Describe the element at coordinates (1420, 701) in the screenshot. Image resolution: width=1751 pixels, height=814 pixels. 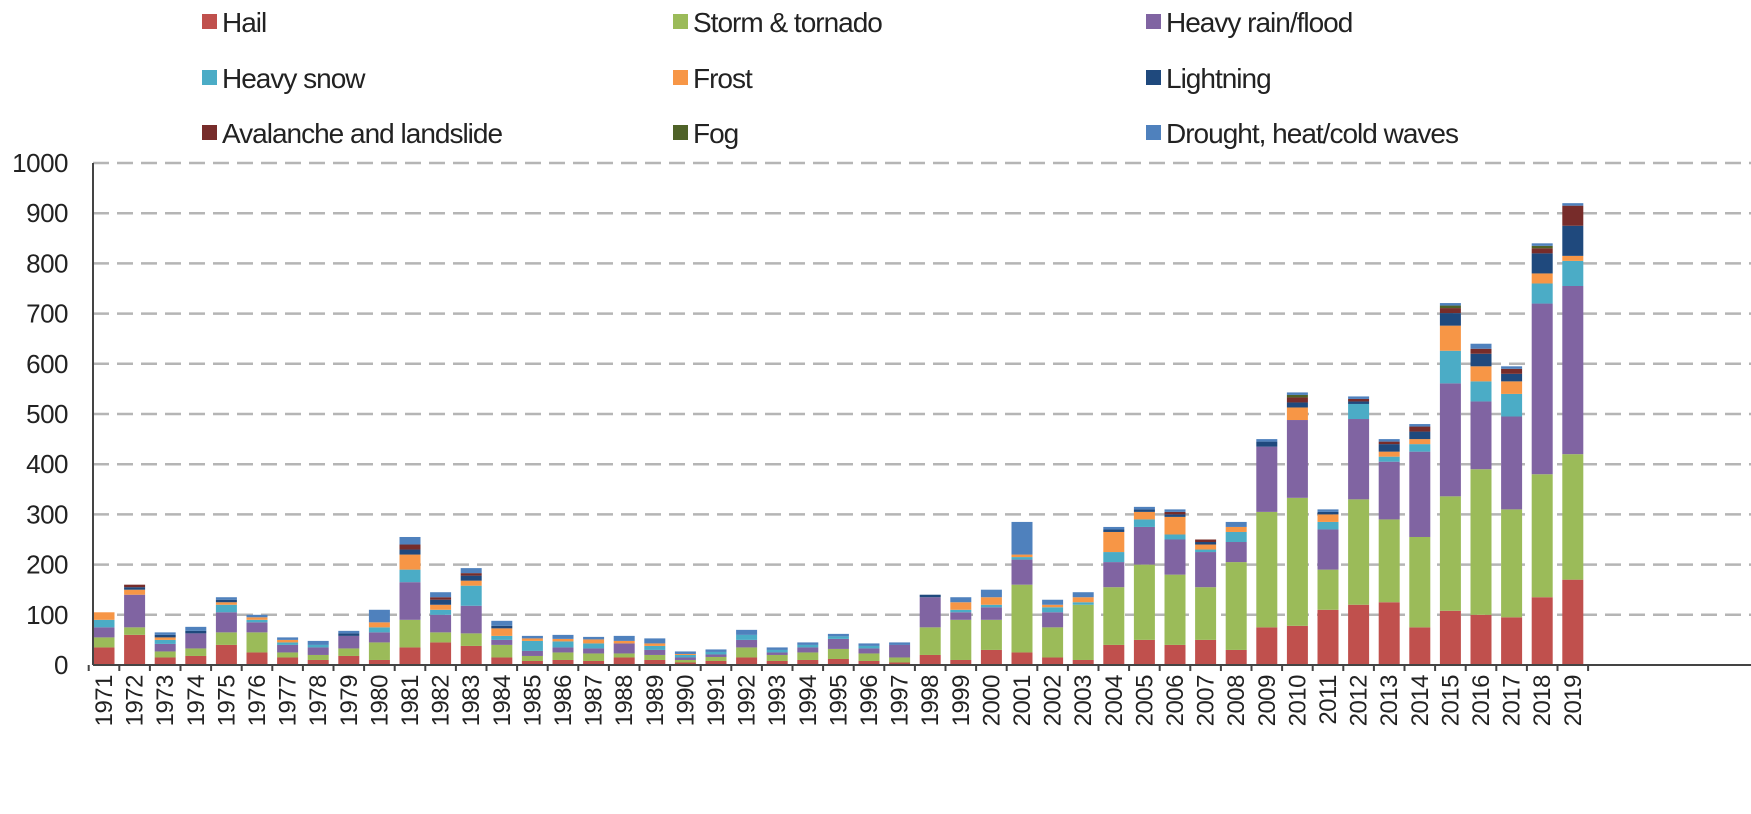
I see `x-tick-label: 2014` at that location.